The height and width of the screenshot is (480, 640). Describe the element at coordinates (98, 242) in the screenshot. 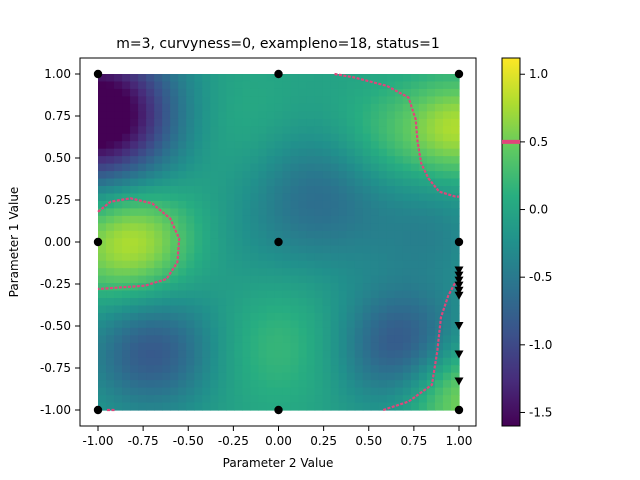

I see `grid-point` at that location.